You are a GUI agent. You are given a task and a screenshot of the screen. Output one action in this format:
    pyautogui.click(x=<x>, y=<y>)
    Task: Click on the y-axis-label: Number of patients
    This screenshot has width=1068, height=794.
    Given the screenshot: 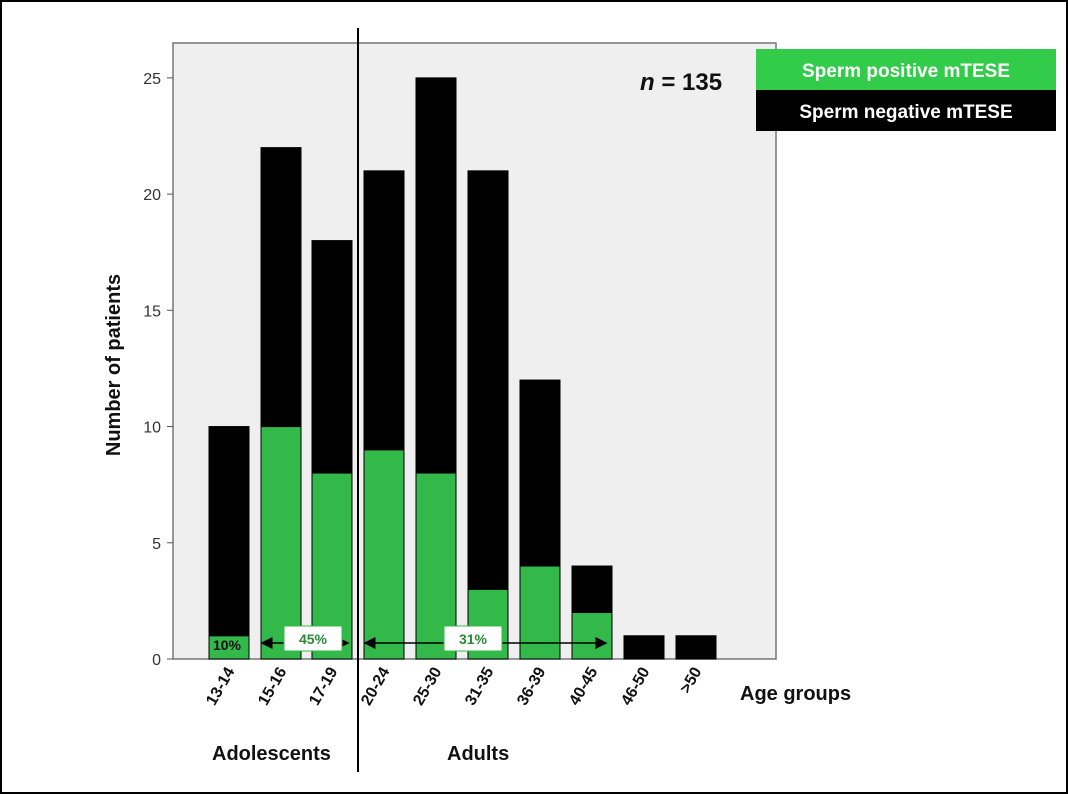 What is the action you would take?
    pyautogui.click(x=114, y=365)
    